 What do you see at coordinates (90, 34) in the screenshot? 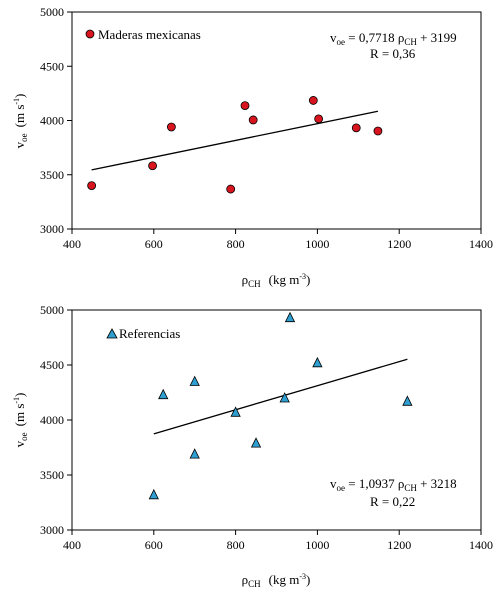
I see `legend-marker-circle` at bounding box center [90, 34].